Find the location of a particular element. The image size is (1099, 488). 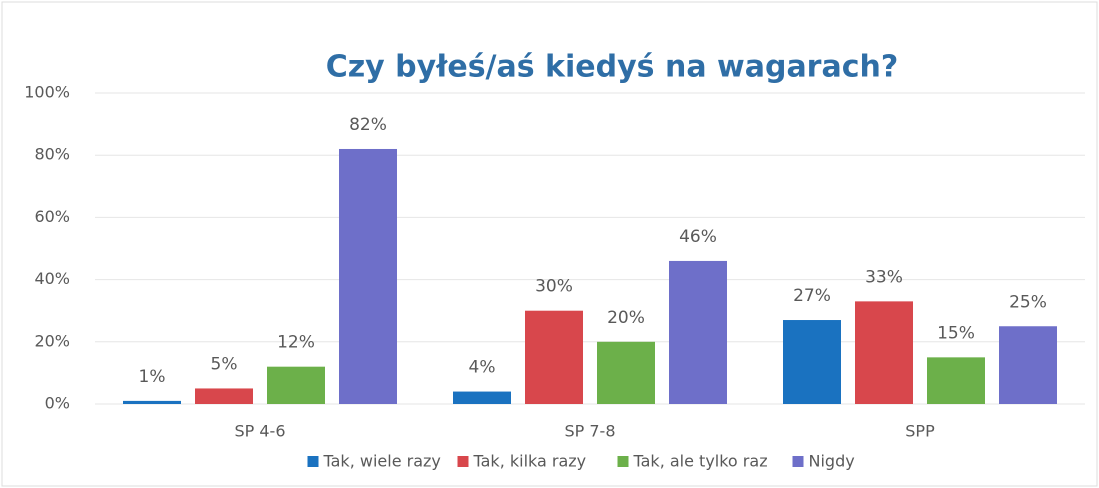

x-tick-label: SP 7-8 is located at coordinates (589, 431).